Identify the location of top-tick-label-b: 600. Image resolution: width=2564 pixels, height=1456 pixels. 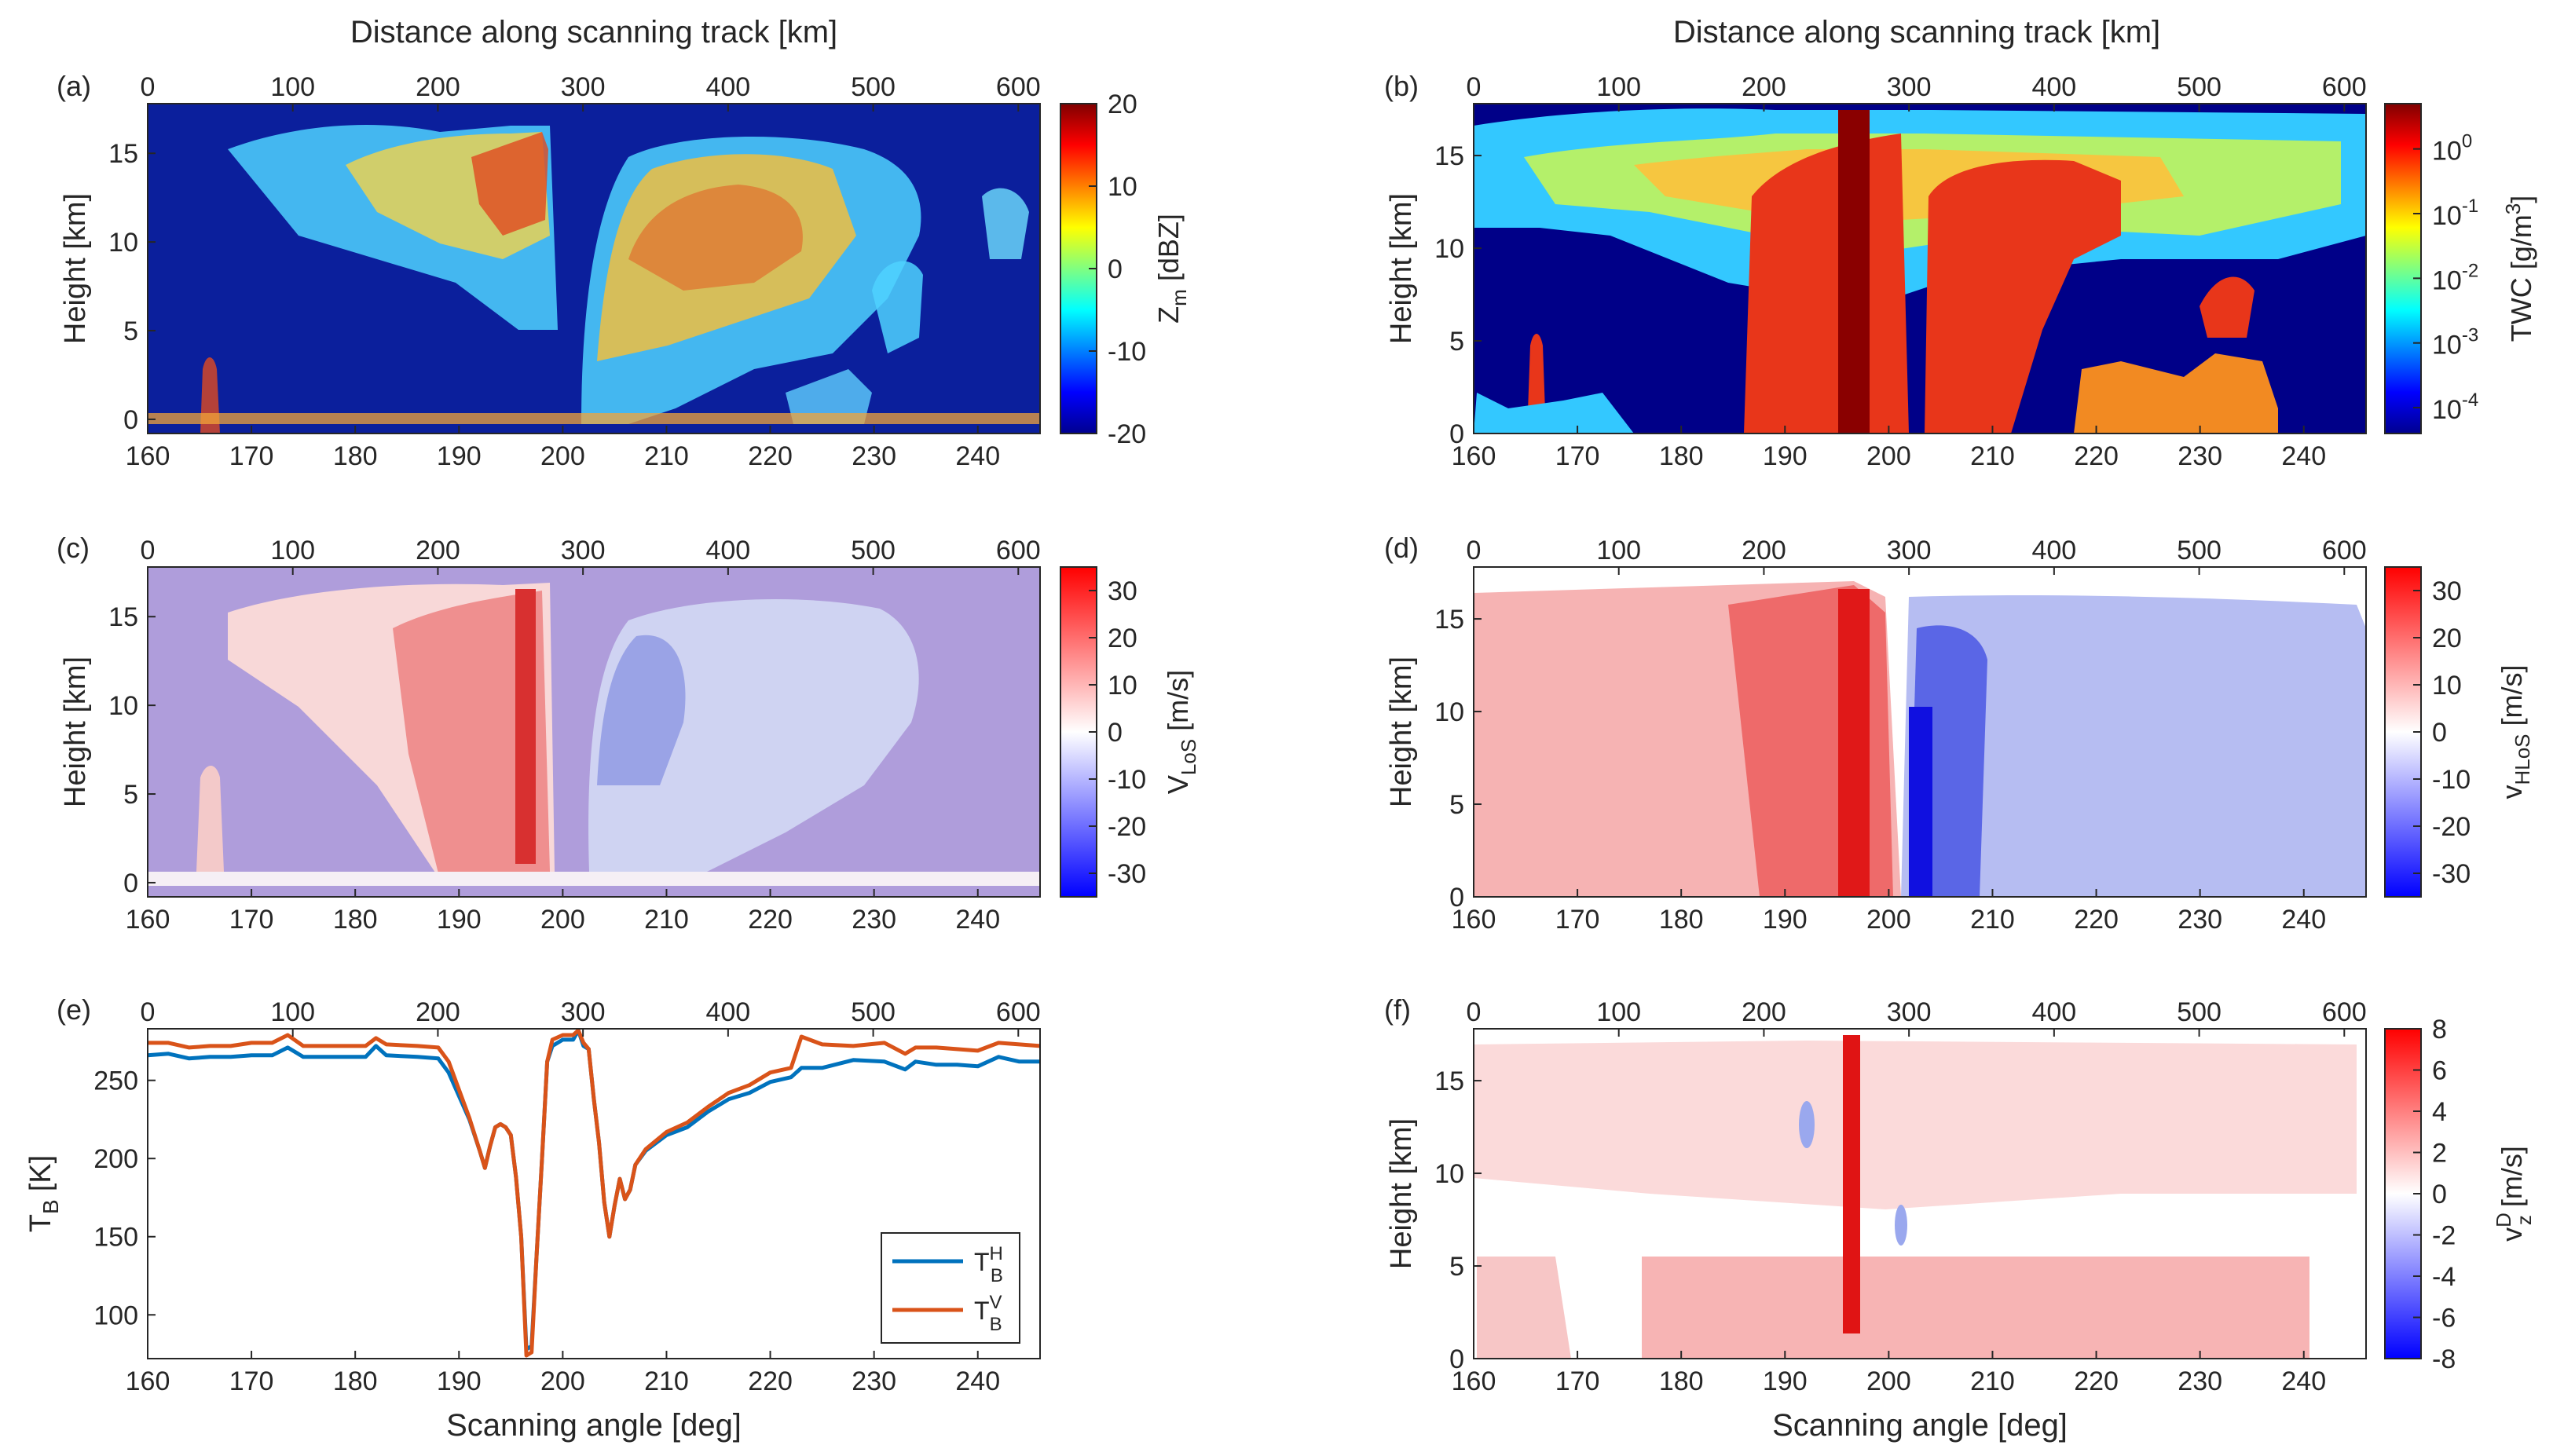
(2344, 87).